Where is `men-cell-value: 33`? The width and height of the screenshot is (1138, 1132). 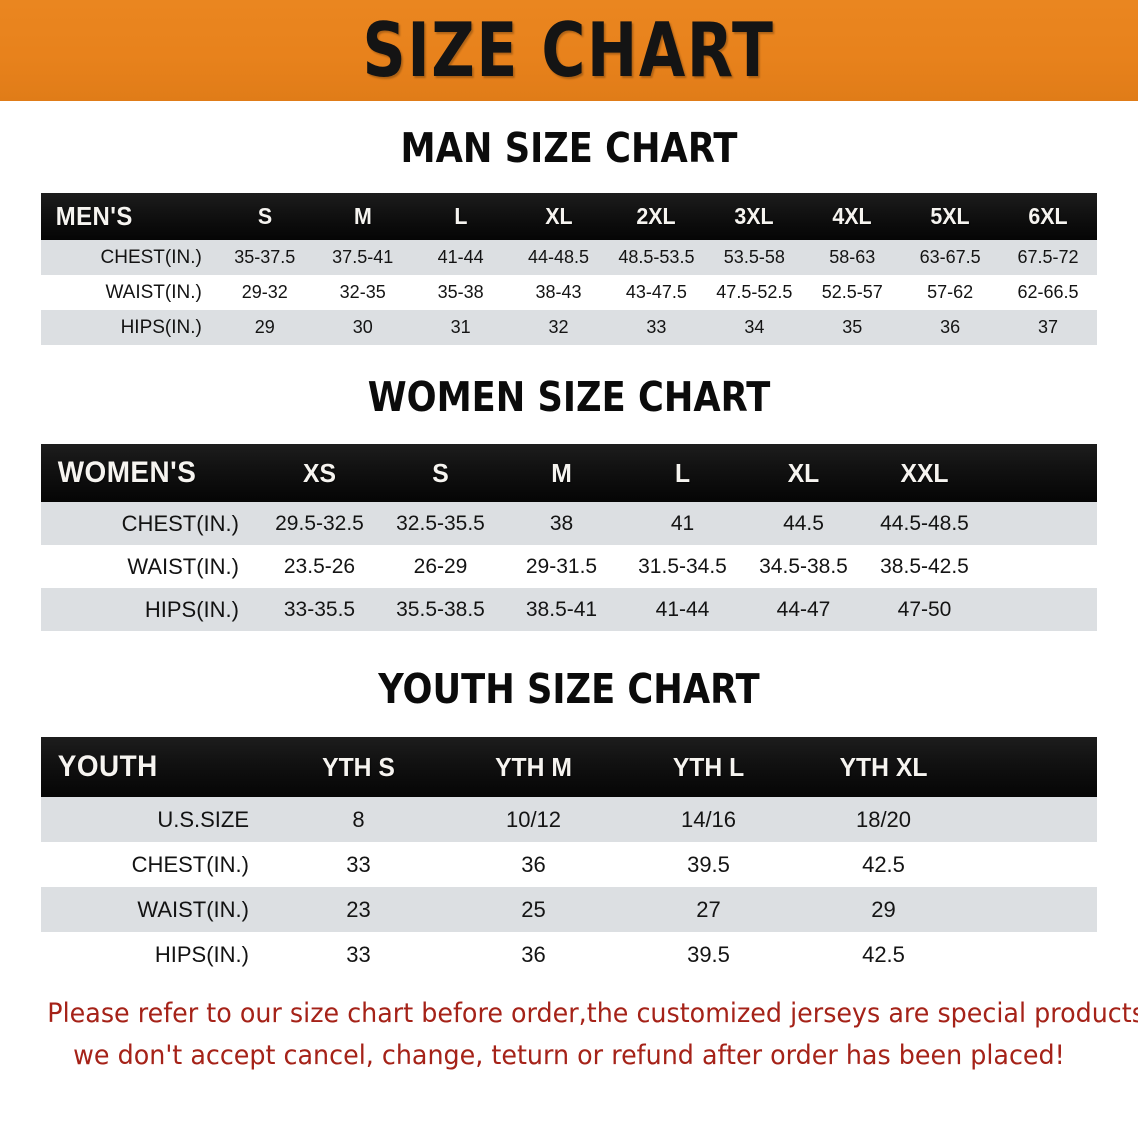
men-cell-value: 33 is located at coordinates (656, 327).